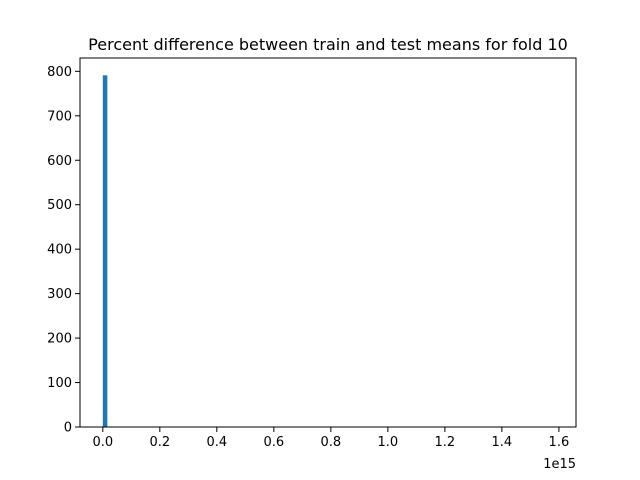 The height and width of the screenshot is (480, 640). What do you see at coordinates (59, 383) in the screenshot?
I see `y-tick-label: 100` at bounding box center [59, 383].